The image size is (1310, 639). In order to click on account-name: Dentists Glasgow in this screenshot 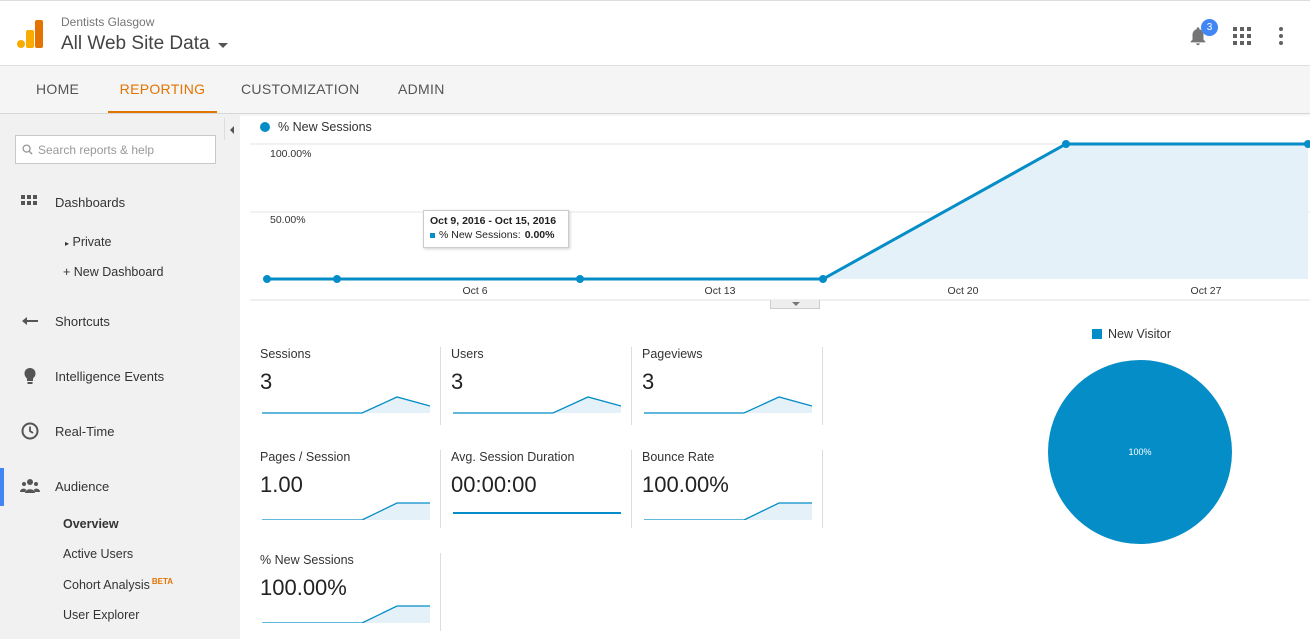, I will do `click(108, 22)`.